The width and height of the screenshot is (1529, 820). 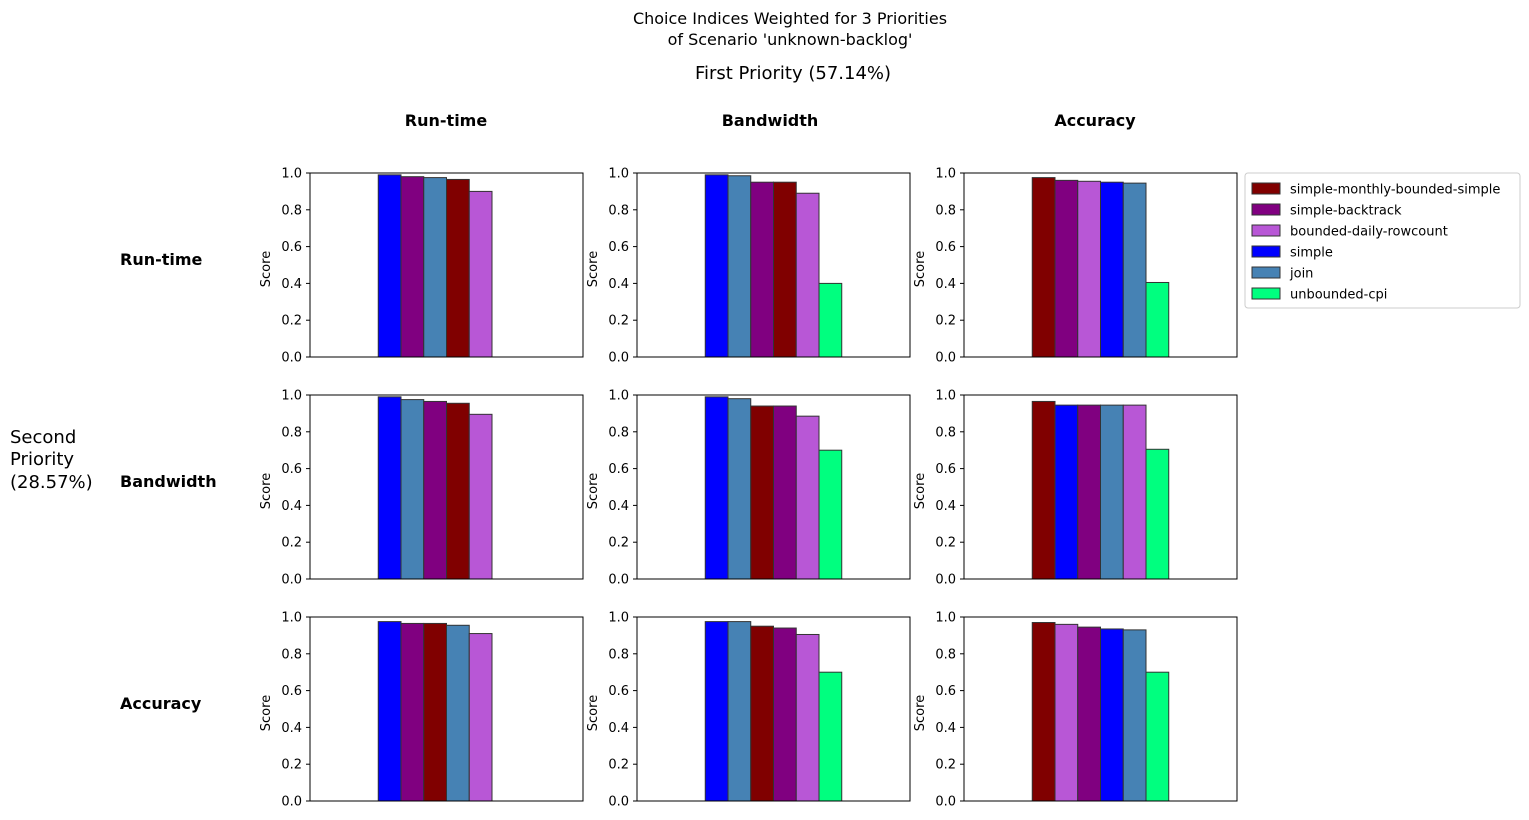 What do you see at coordinates (1095, 120) in the screenshot?
I see `column-header-accuracy: Accuracy` at bounding box center [1095, 120].